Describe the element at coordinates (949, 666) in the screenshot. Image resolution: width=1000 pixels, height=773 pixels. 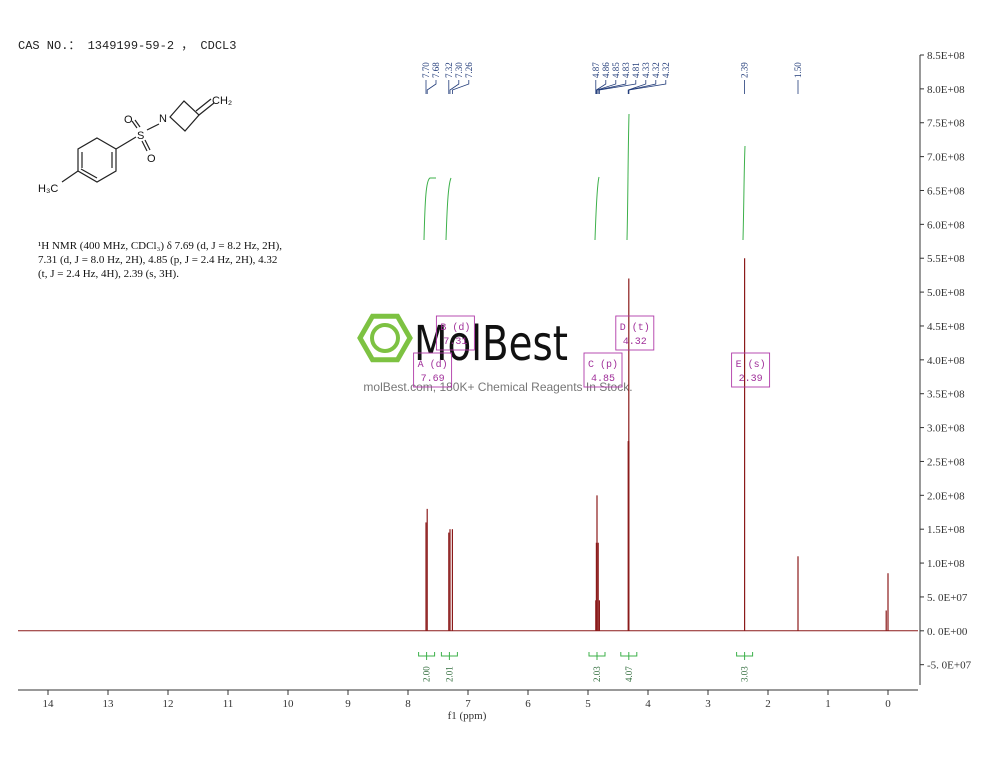
I see `y-tick-label: -5. 0E+07` at that location.